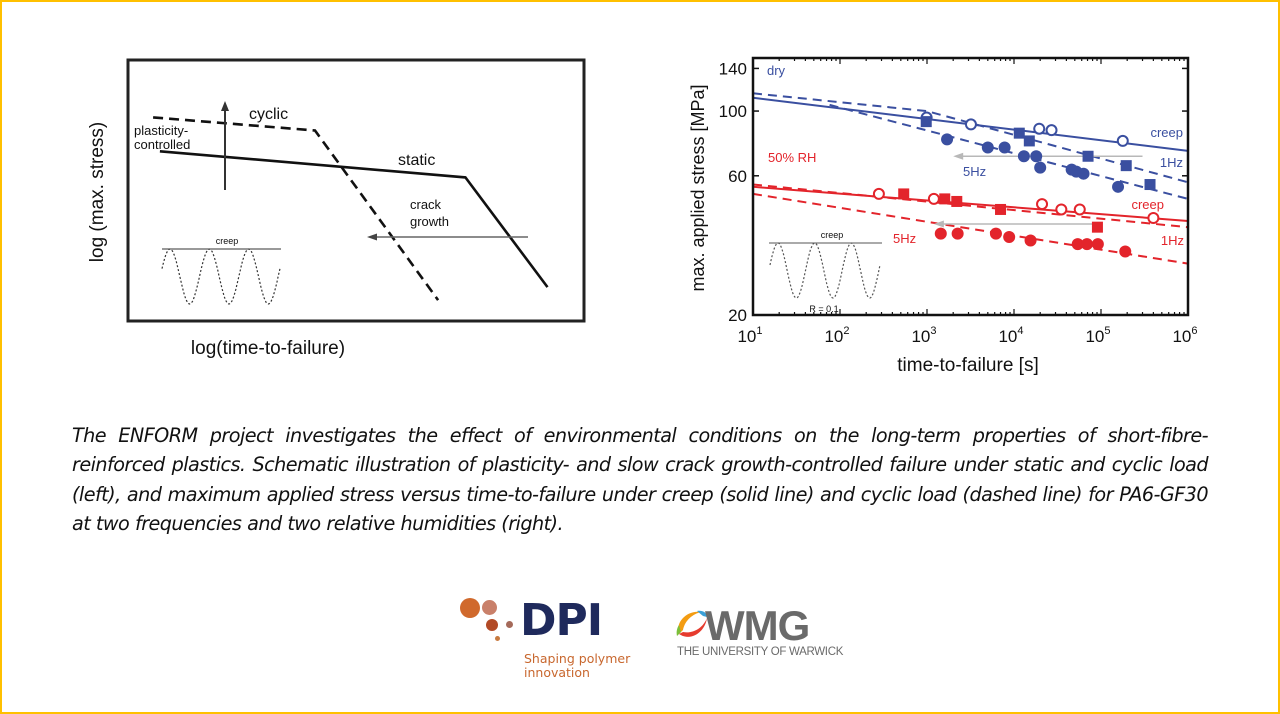  I want to click on label-plasticity-2: controlled, so click(162, 144).